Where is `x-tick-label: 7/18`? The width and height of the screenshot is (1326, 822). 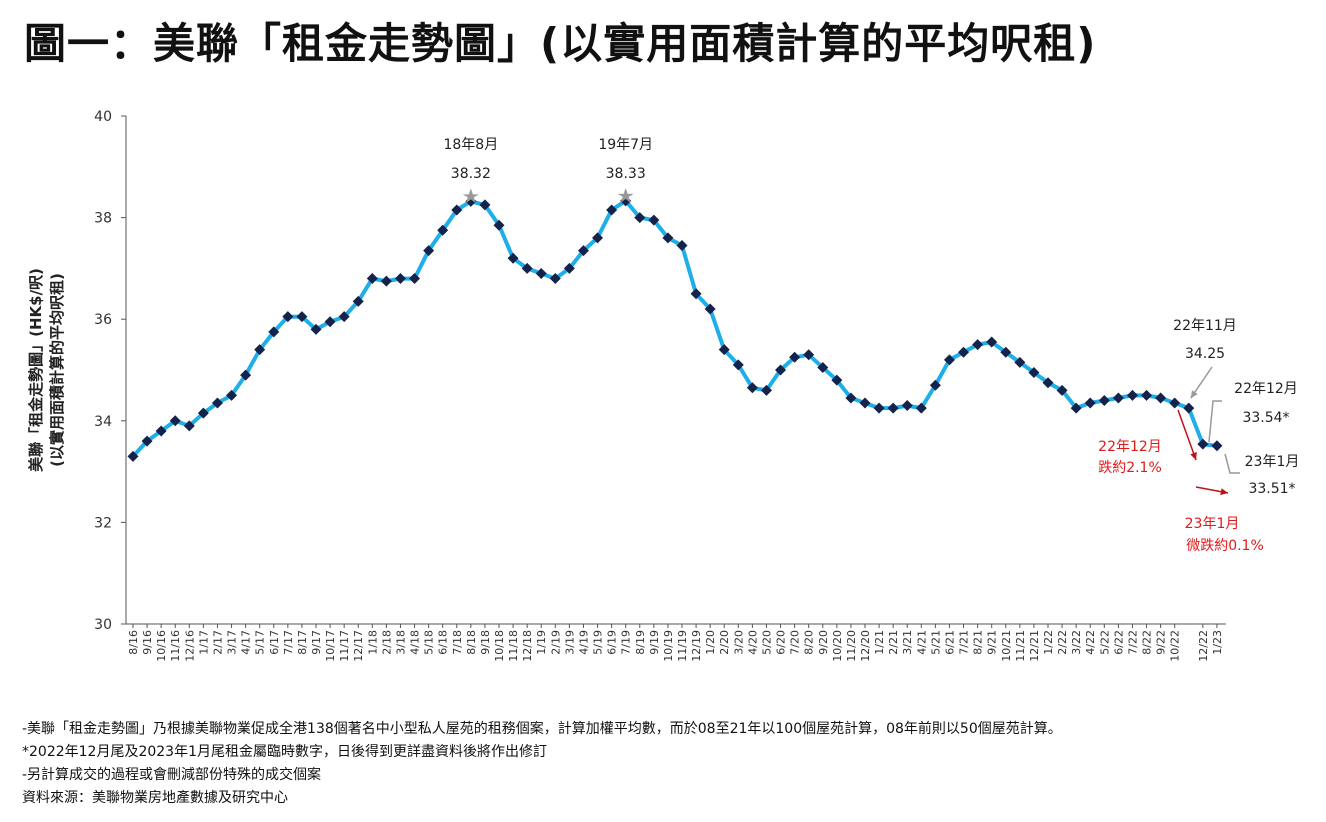
x-tick-label: 7/18 is located at coordinates (457, 642).